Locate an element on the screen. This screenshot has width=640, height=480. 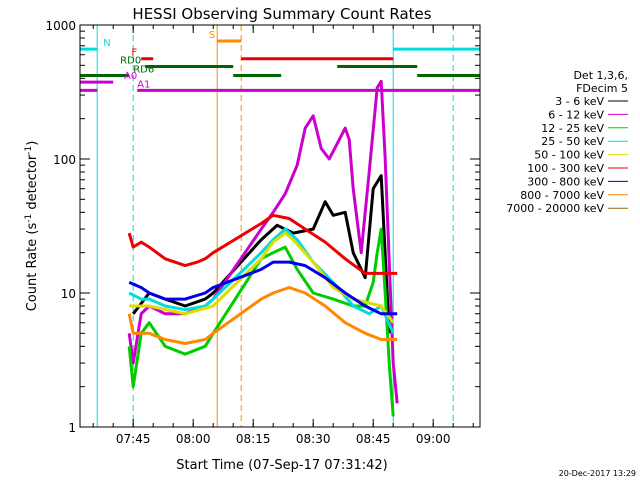
legend-header-line2: FDecim 5 is located at coordinates (602, 88).